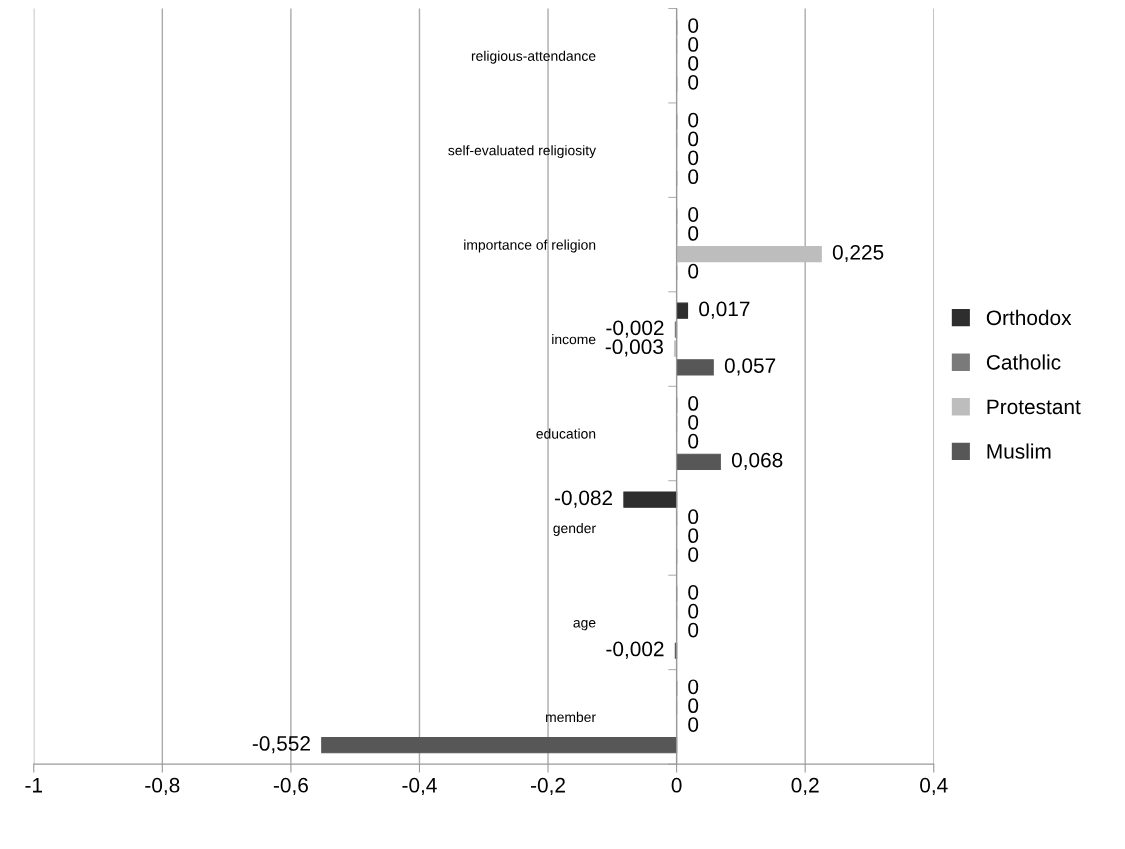 This screenshot has height=849, width=1125. I want to click on x-tick-label: -0,6, so click(290, 786).